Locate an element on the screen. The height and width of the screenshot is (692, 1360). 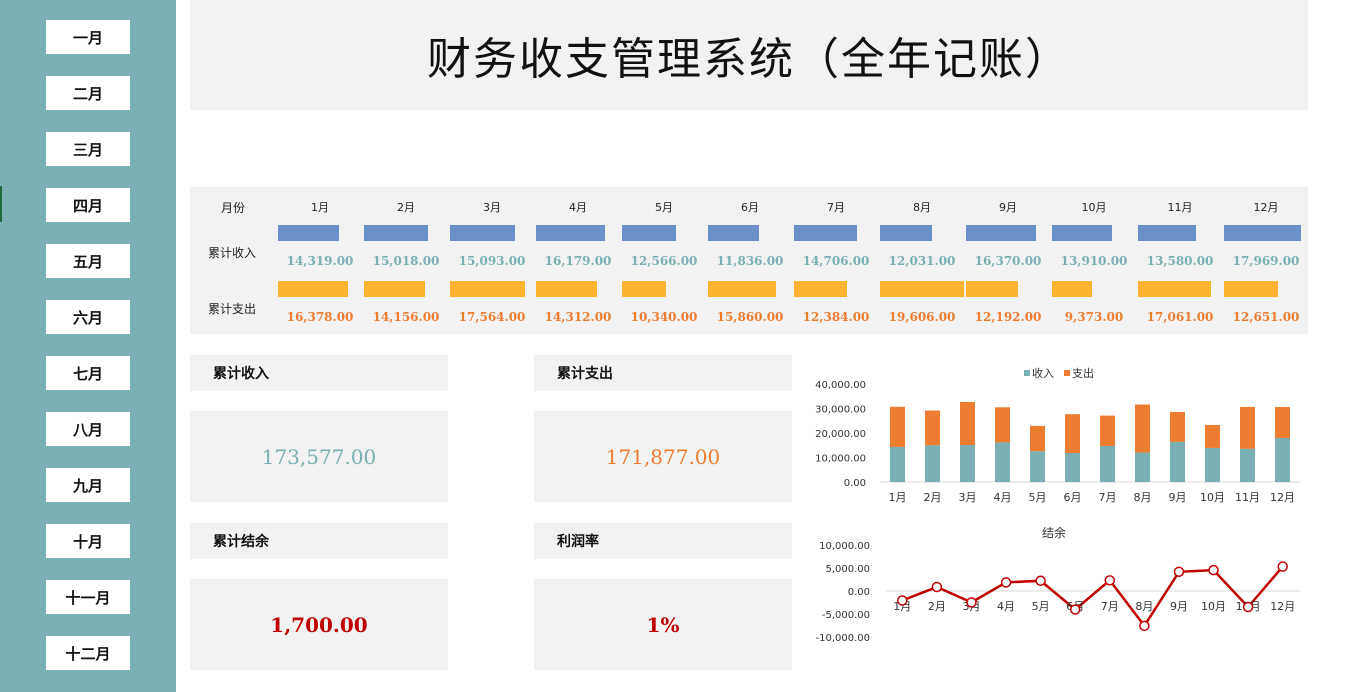
expense-cell: 16,378.00 is located at coordinates (320, 317).